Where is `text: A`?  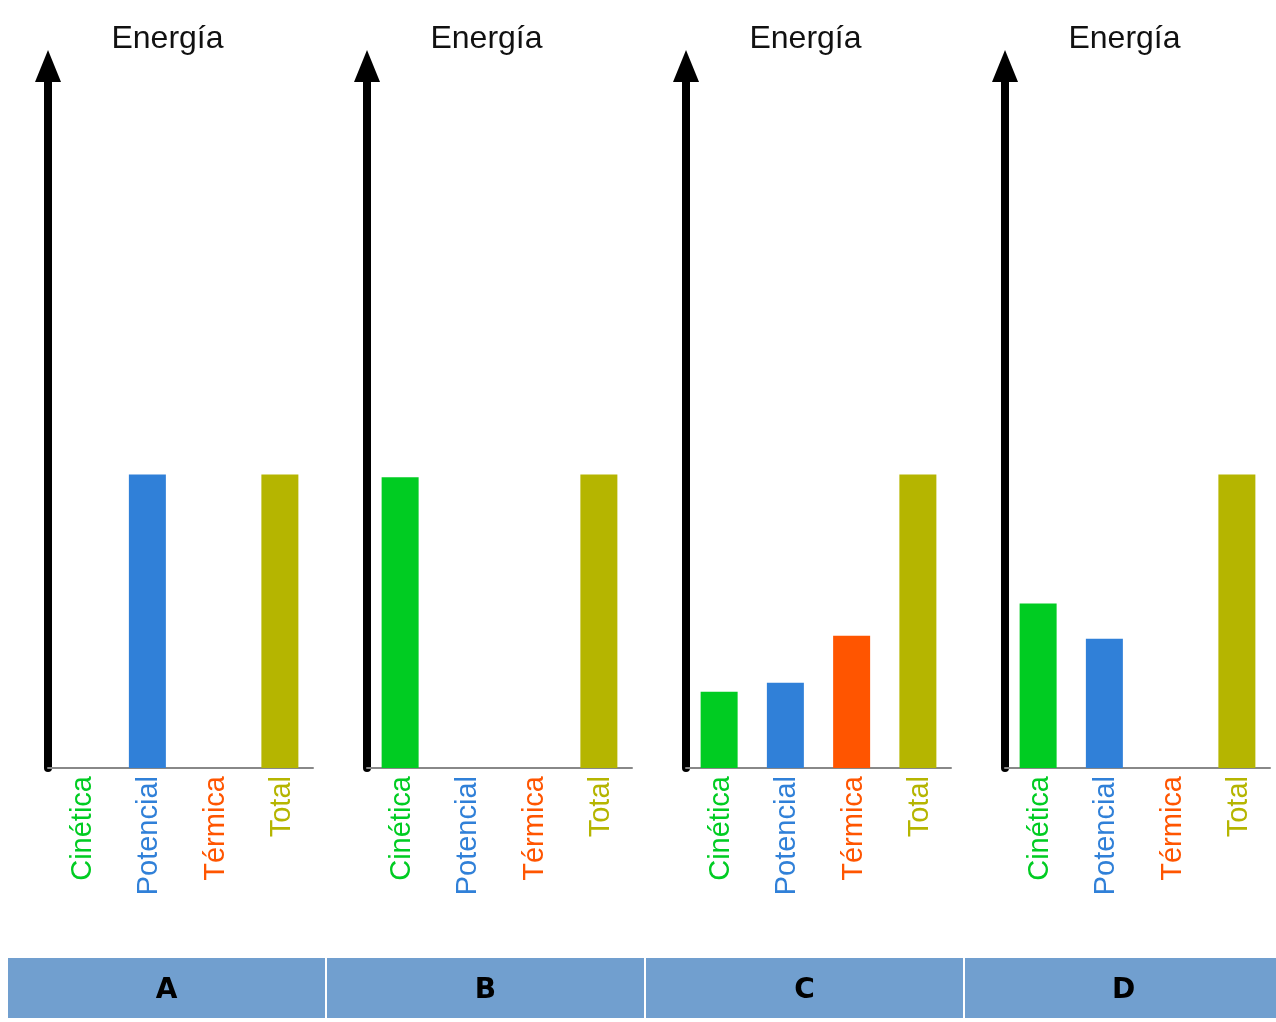
text: A is located at coordinates (167, 988).